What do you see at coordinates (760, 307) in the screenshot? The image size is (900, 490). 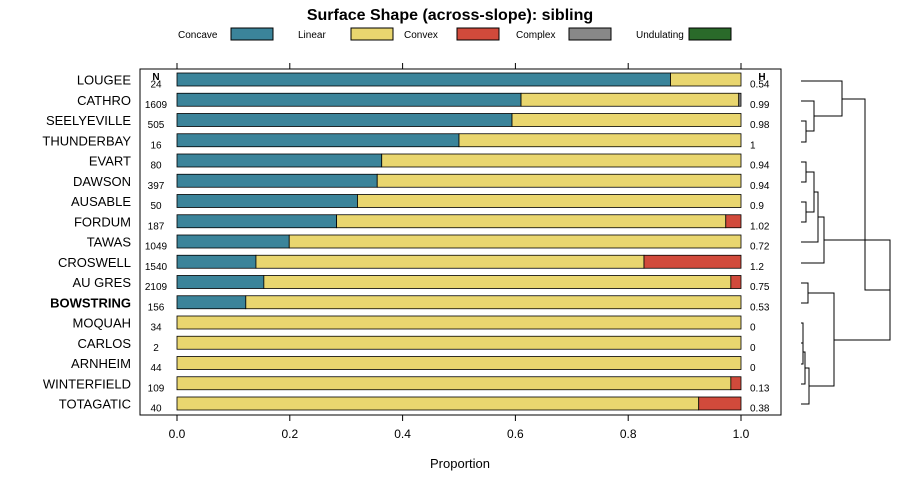 I see `h-value-bowstring: 0.53` at bounding box center [760, 307].